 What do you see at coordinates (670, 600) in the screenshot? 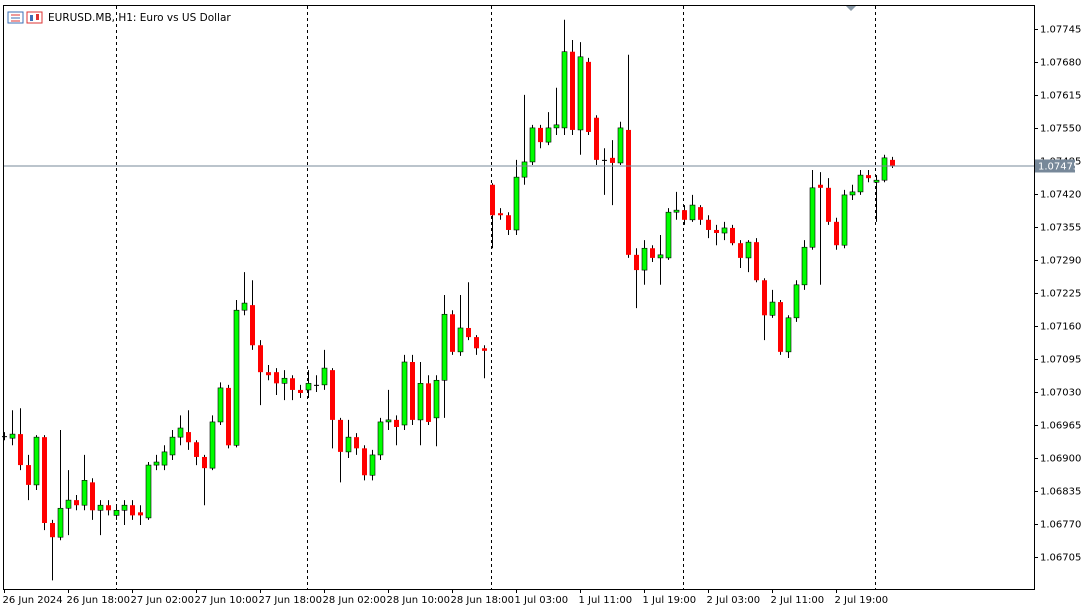
I see `x-tick-label: 1 Jul 19:00` at bounding box center [670, 600].